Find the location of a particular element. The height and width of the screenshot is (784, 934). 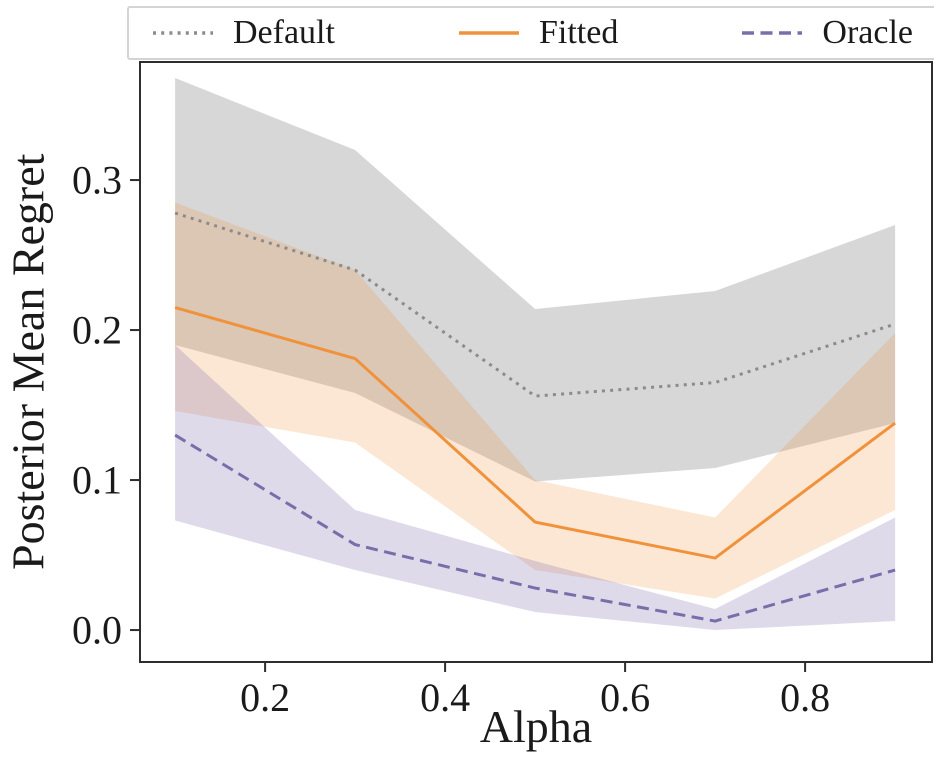

x-tick-label: 0.8 is located at coordinates (805, 697).